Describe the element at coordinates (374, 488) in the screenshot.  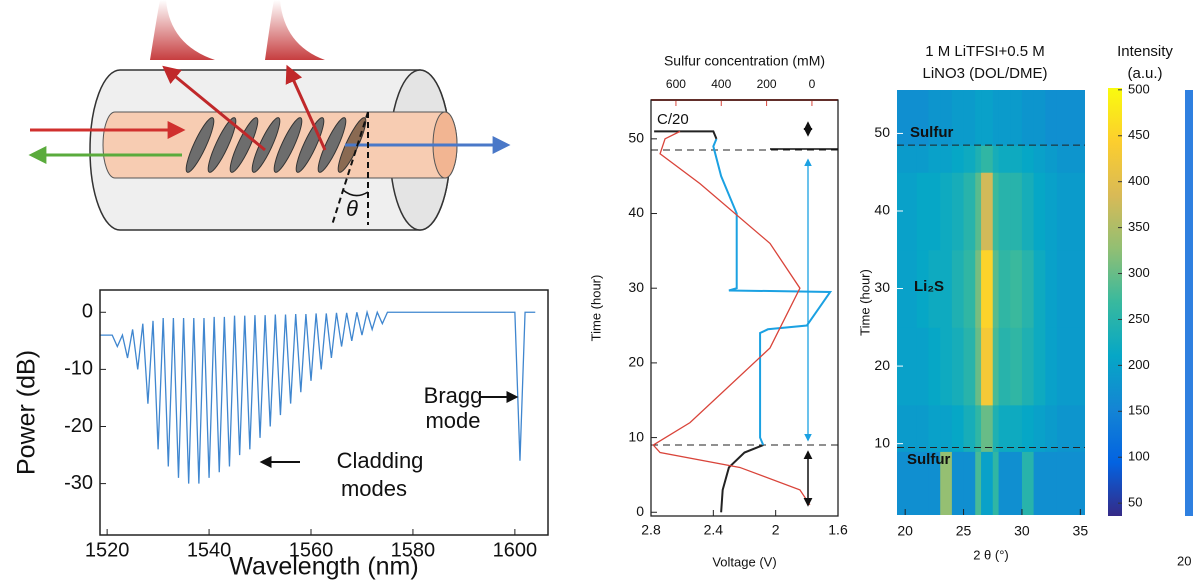
I see `annotation: modes` at that location.